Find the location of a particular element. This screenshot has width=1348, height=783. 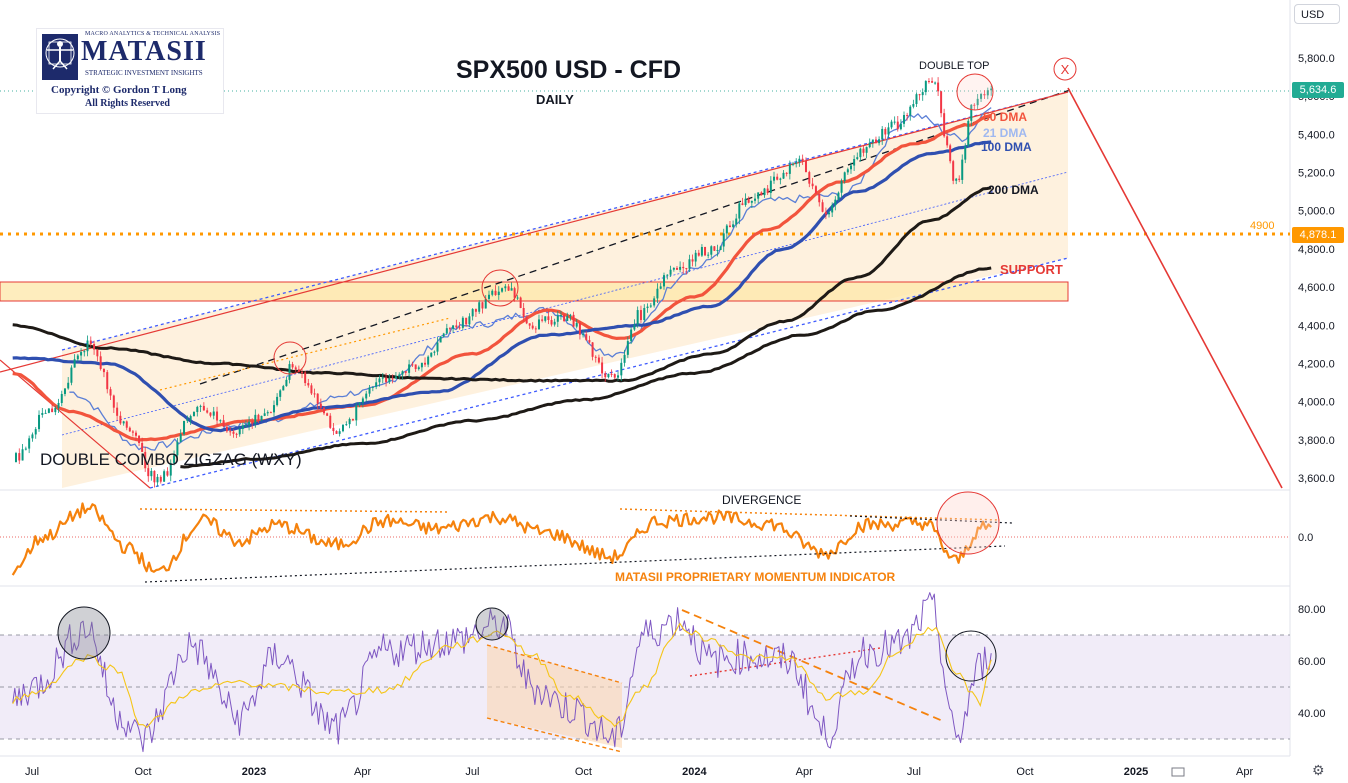

current-price-tag: 5,634.6 is located at coordinates (1318, 90).